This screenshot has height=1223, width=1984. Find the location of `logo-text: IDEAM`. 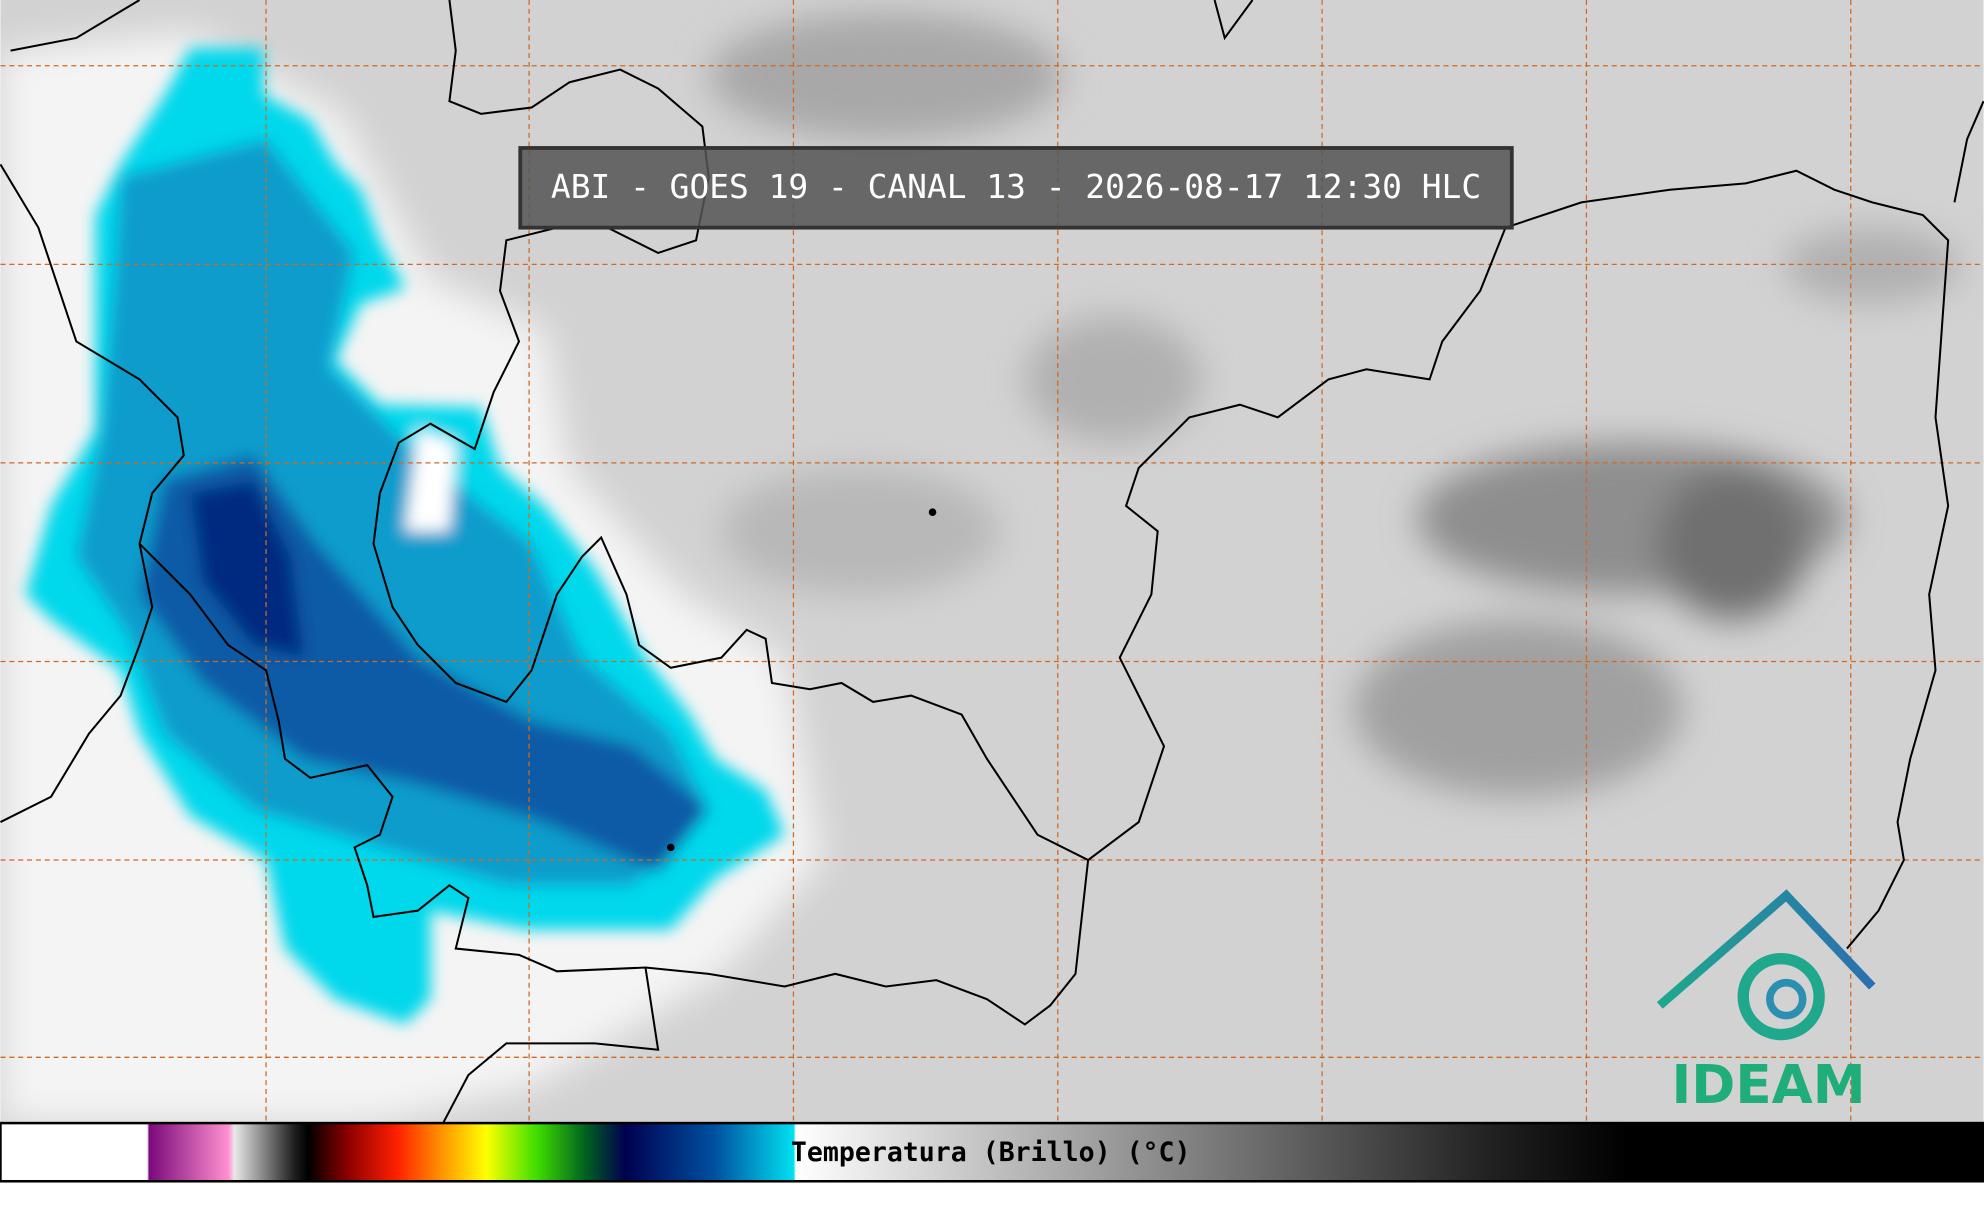

logo-text: IDEAM is located at coordinates (1769, 1085).